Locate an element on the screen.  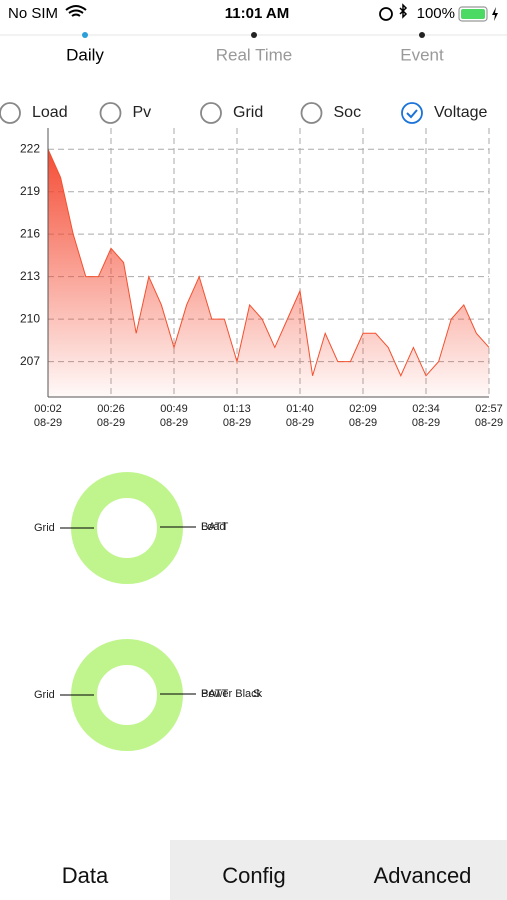
options: Load Pv Grid Soc Voltage is located at coordinates (243, 113).